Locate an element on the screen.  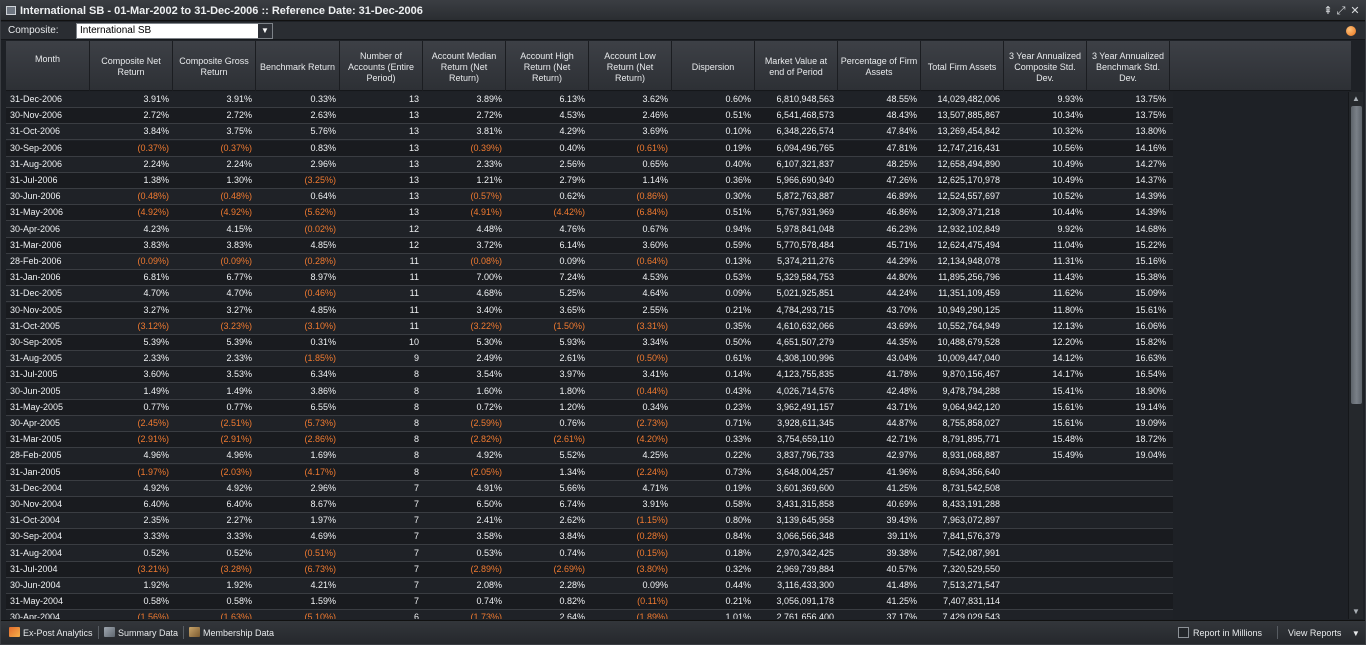
cell-pct: 43.71% is located at coordinates (901, 406).